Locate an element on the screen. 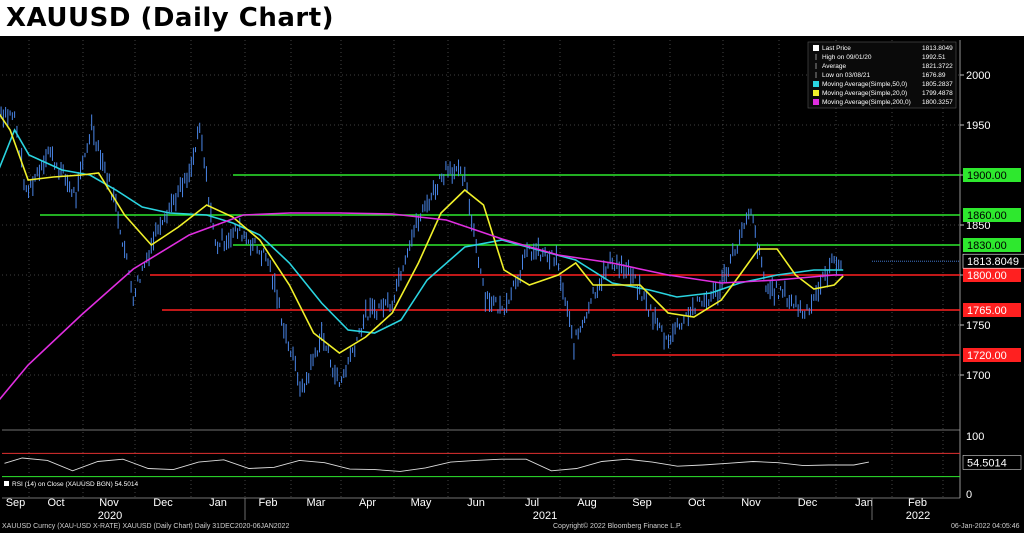 The height and width of the screenshot is (533, 1024). legend-label: Moving Average(Simple,50,0) is located at coordinates (864, 84).